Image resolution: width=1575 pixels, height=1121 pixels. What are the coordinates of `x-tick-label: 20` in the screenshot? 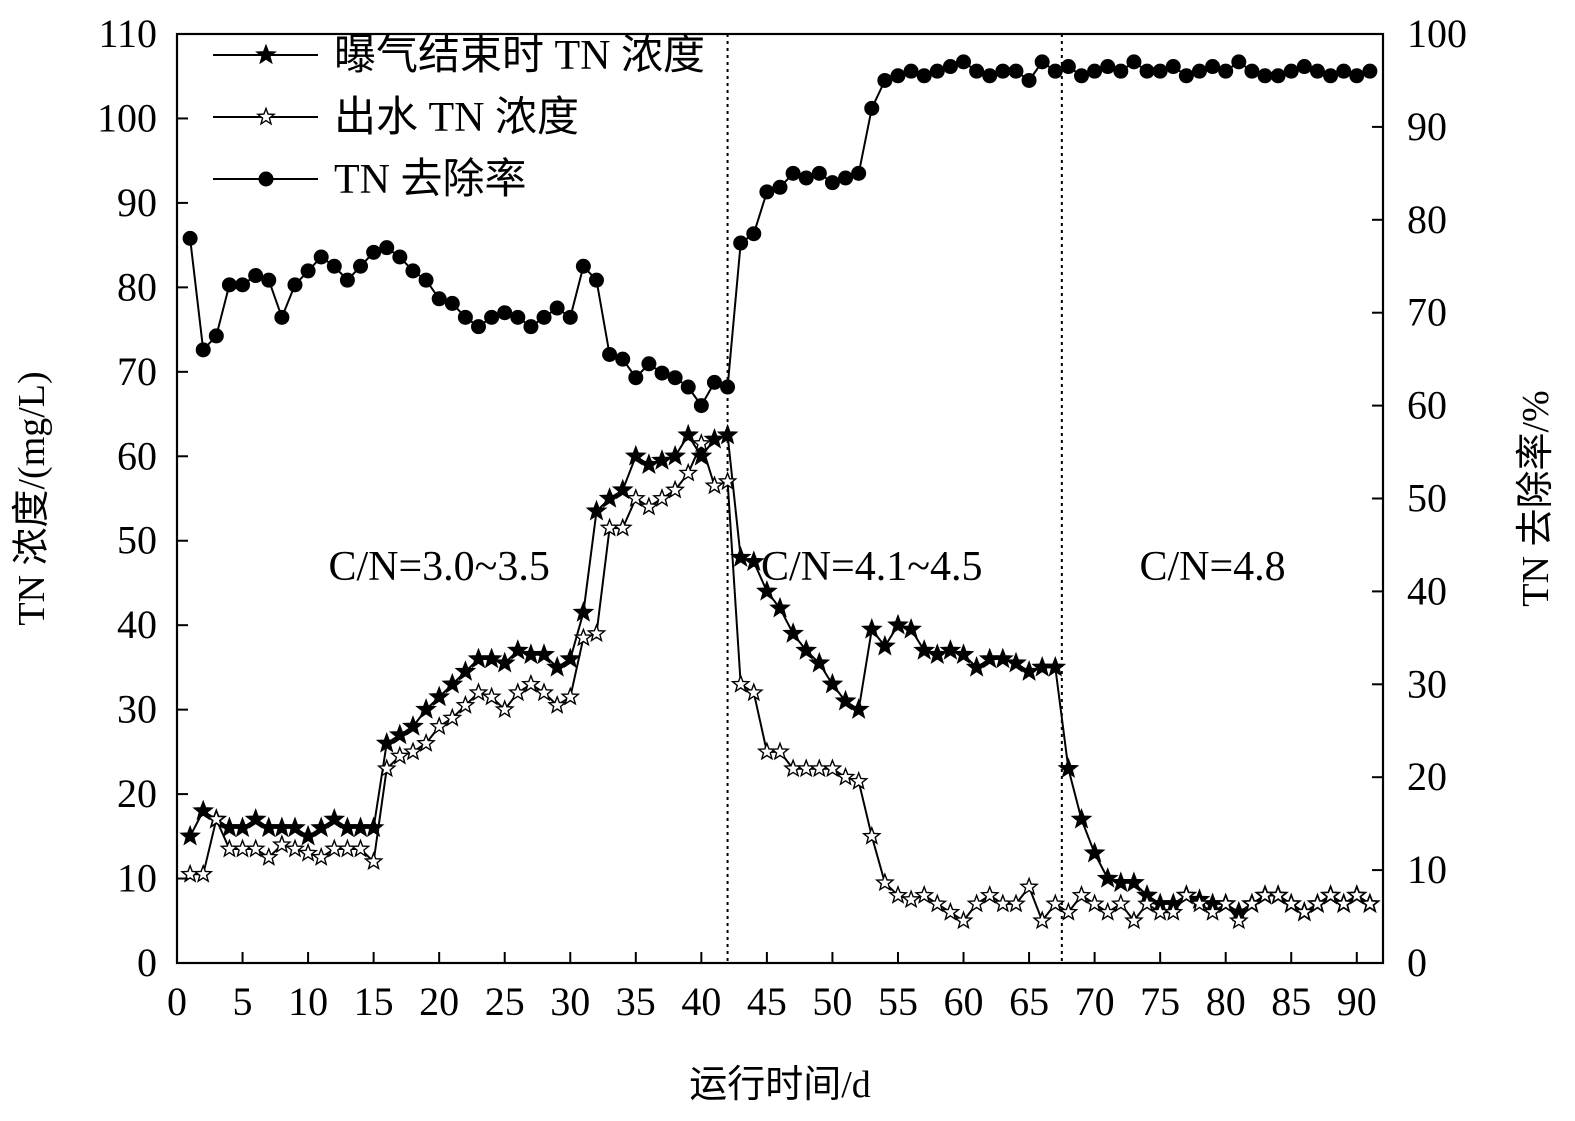 It's located at (439, 1001).